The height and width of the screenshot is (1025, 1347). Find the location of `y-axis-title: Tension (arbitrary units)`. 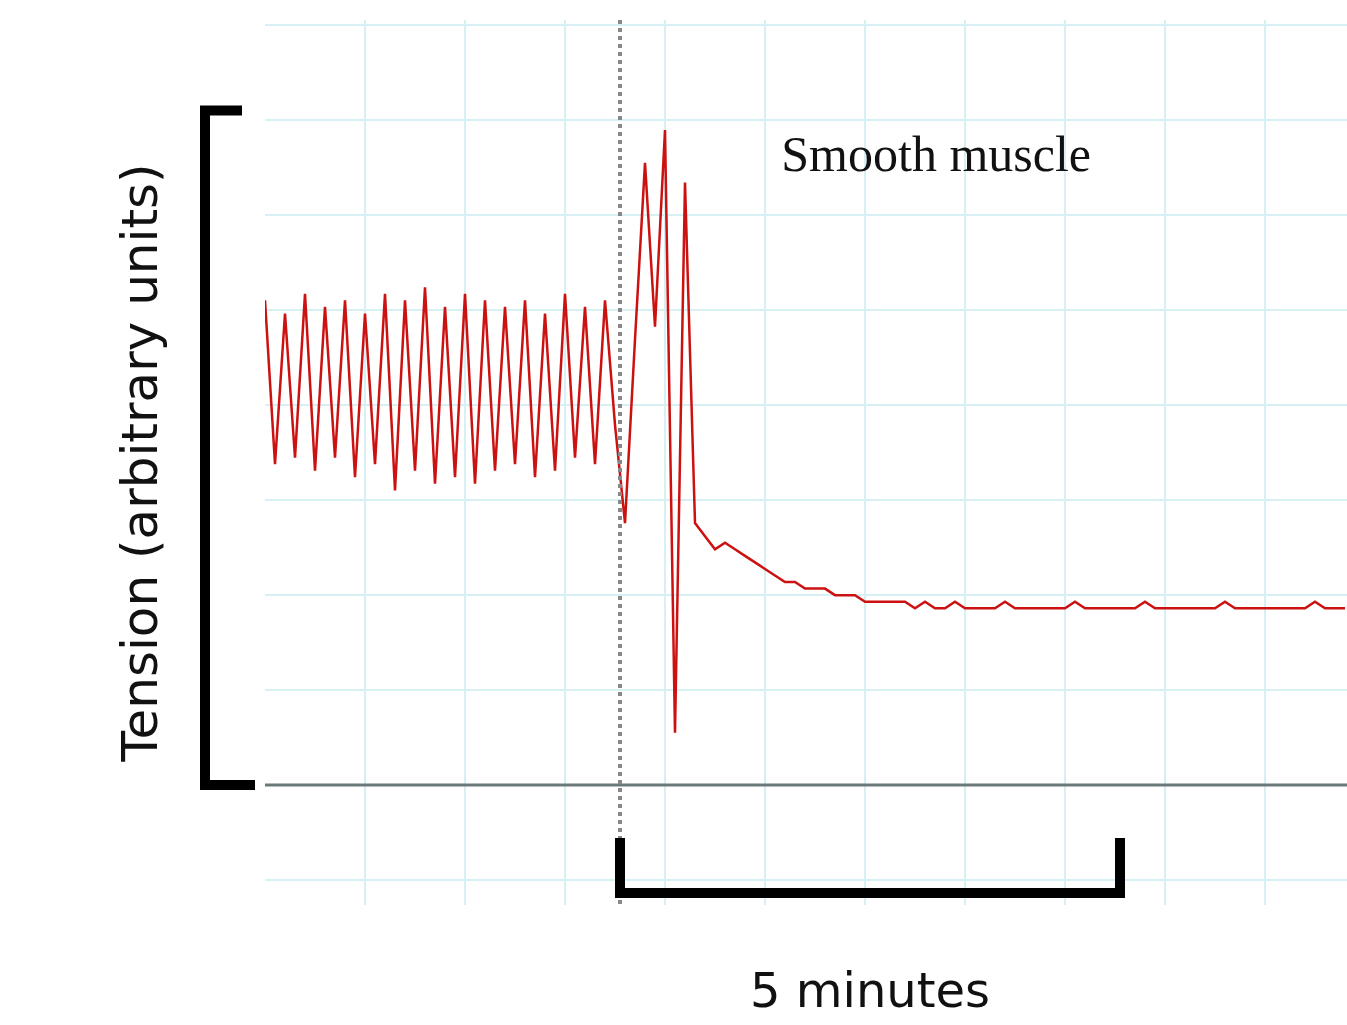

y-axis-title: Tension (arbitrary units) is located at coordinates (140, 463).